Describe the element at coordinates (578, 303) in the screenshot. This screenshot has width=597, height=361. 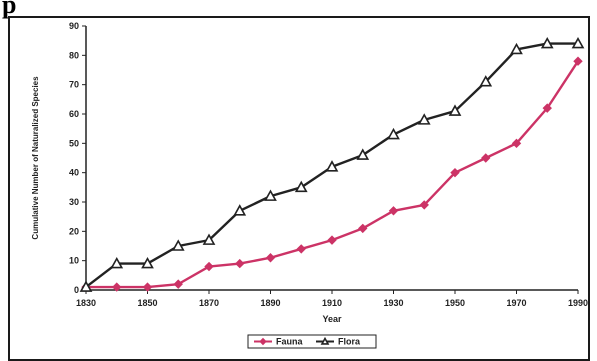
I see `x-tick-label: 1990` at that location.